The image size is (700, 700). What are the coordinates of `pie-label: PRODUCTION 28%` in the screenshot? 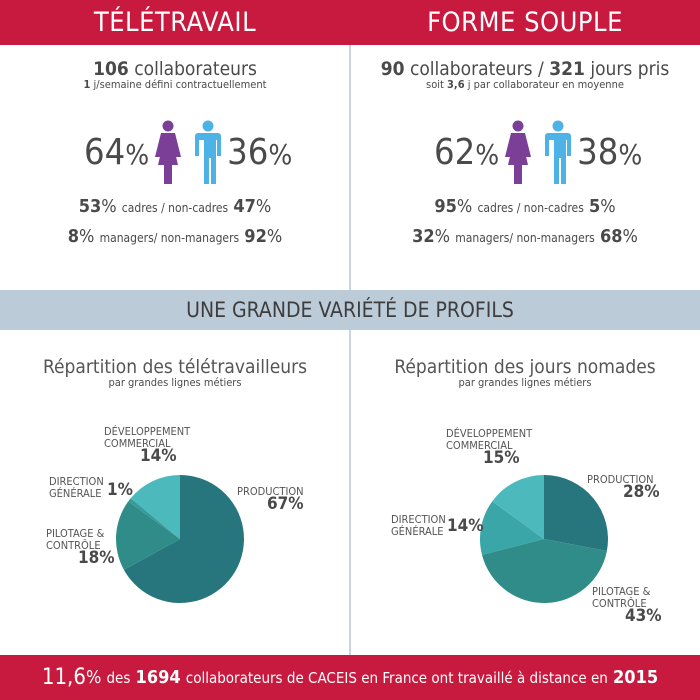 It's located at (623, 487).